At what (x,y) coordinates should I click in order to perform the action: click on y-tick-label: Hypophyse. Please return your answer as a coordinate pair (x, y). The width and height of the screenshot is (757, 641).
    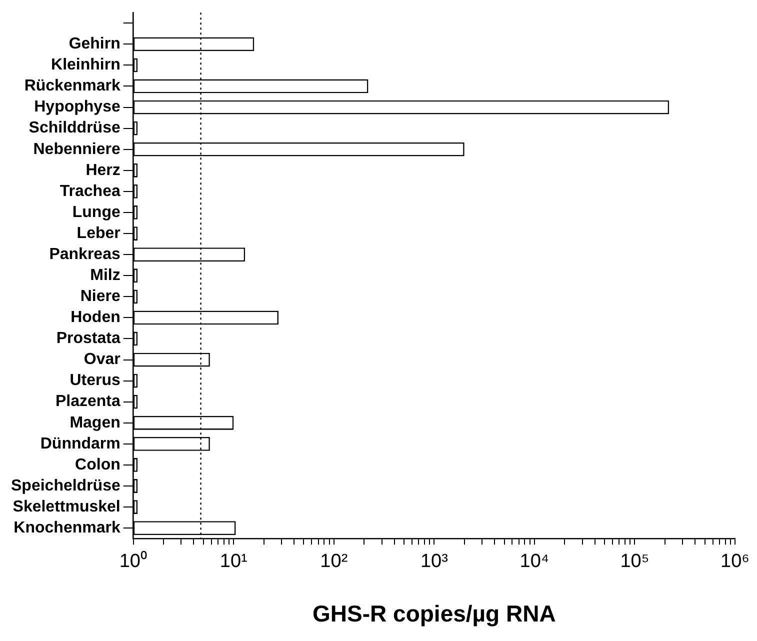
    Looking at the image, I should click on (77, 107).